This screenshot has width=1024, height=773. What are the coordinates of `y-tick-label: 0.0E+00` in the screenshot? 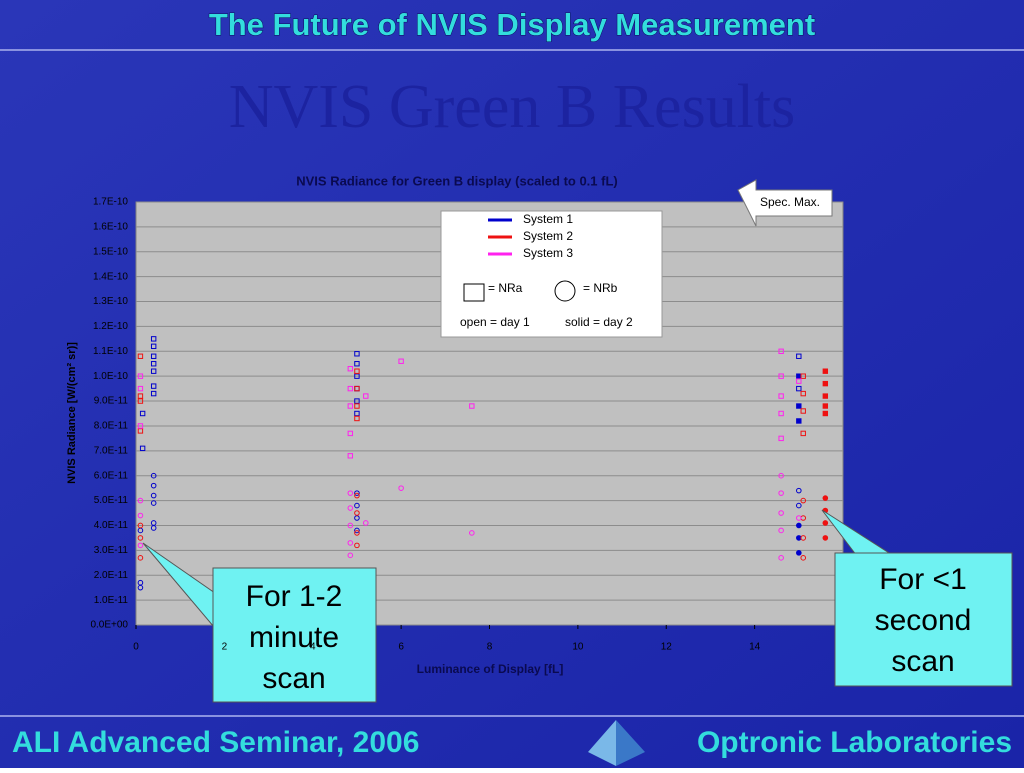 It's located at (109, 625).